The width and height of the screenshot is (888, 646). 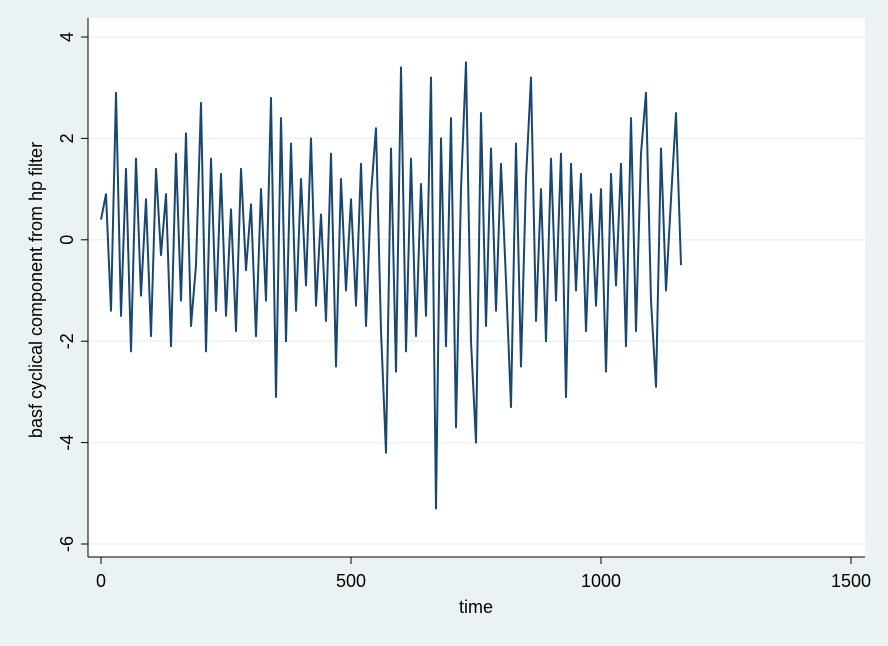 What do you see at coordinates (67, 443) in the screenshot?
I see `y-tick-label: -4` at bounding box center [67, 443].